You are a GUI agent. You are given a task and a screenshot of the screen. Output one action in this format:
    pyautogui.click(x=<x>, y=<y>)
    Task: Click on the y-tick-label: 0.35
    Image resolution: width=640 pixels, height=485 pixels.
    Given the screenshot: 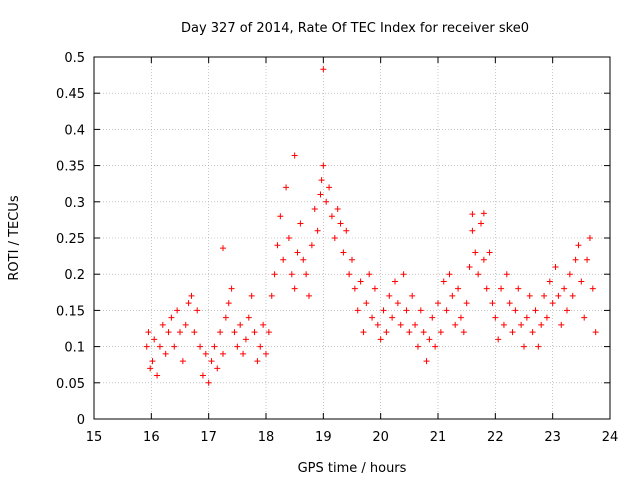 What is the action you would take?
    pyautogui.click(x=70, y=167)
    